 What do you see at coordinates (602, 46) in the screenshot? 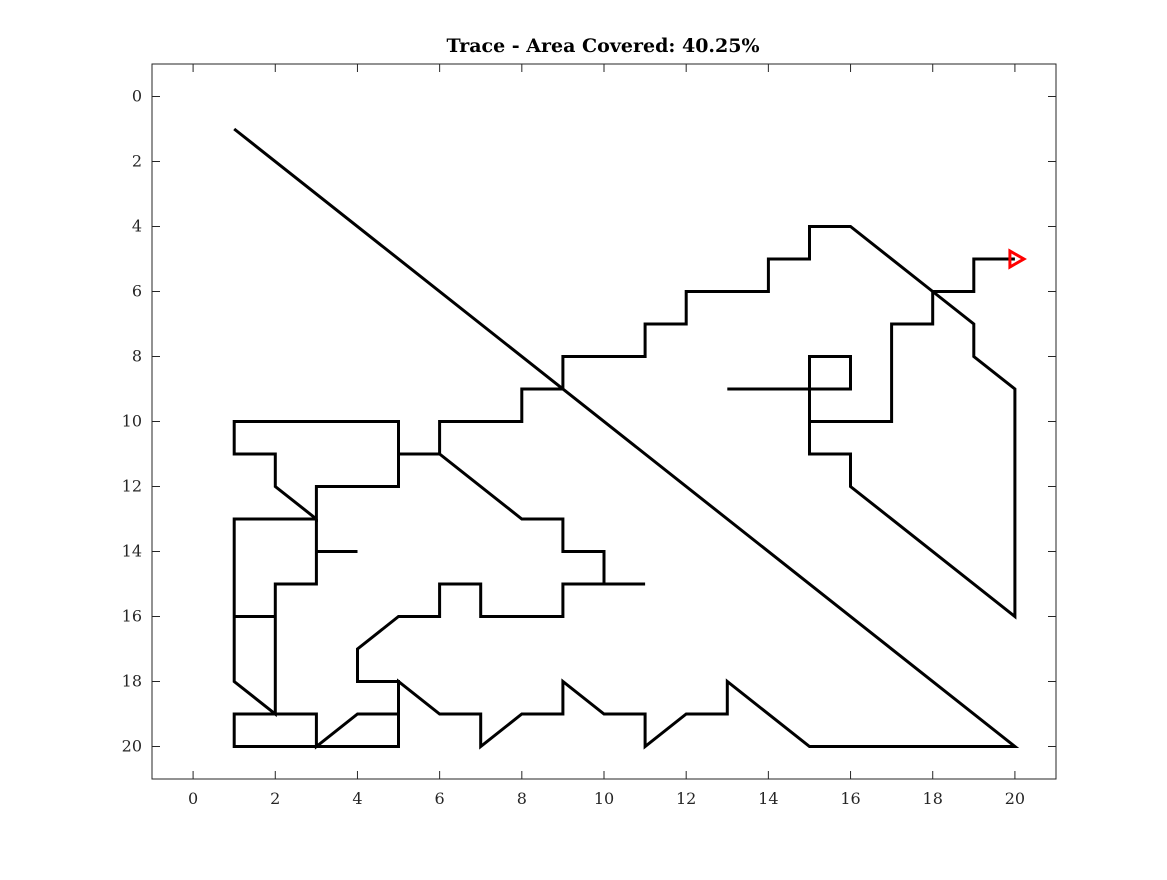
I see `chart-title: Trace - Area Covered: 40.25%` at bounding box center [602, 46].